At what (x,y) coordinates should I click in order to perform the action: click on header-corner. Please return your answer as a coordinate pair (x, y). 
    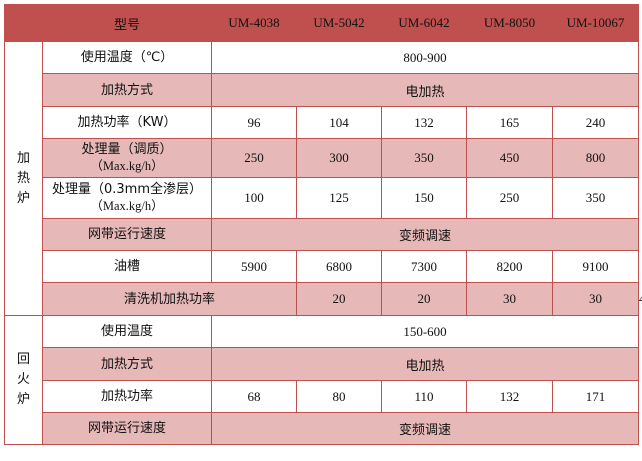
    Looking at the image, I should click on (23, 23).